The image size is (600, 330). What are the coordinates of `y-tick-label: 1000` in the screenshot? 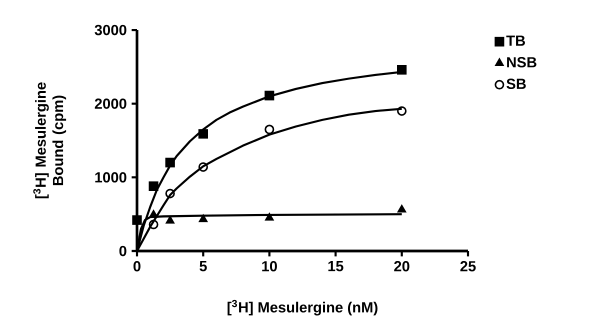 It's located at (110, 177).